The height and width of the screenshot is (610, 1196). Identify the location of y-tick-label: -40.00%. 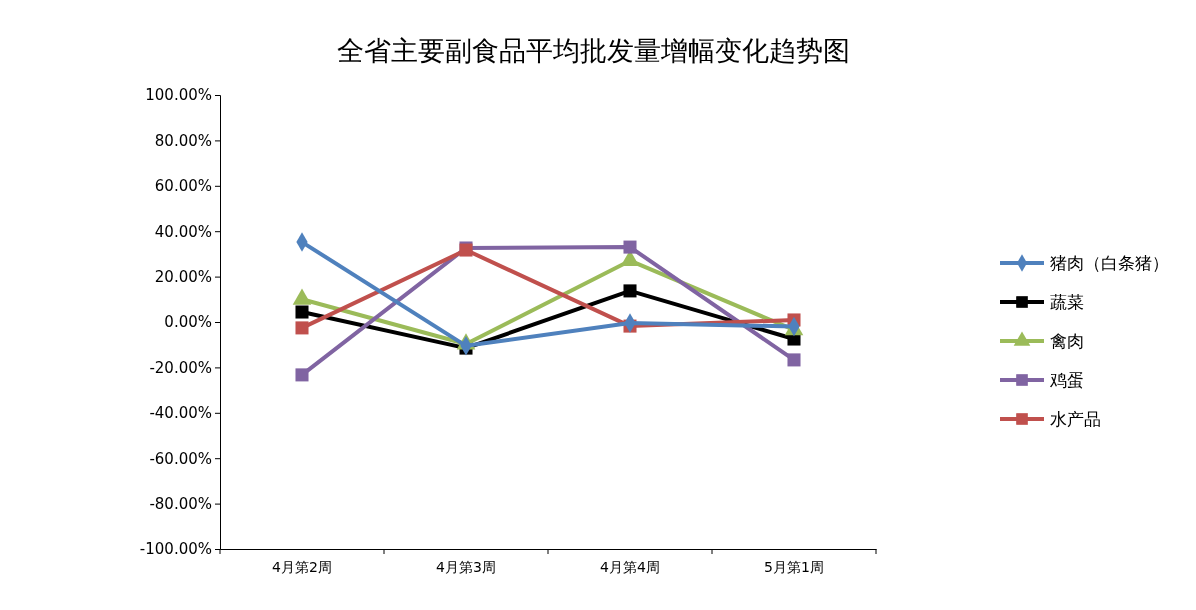
(180, 413).